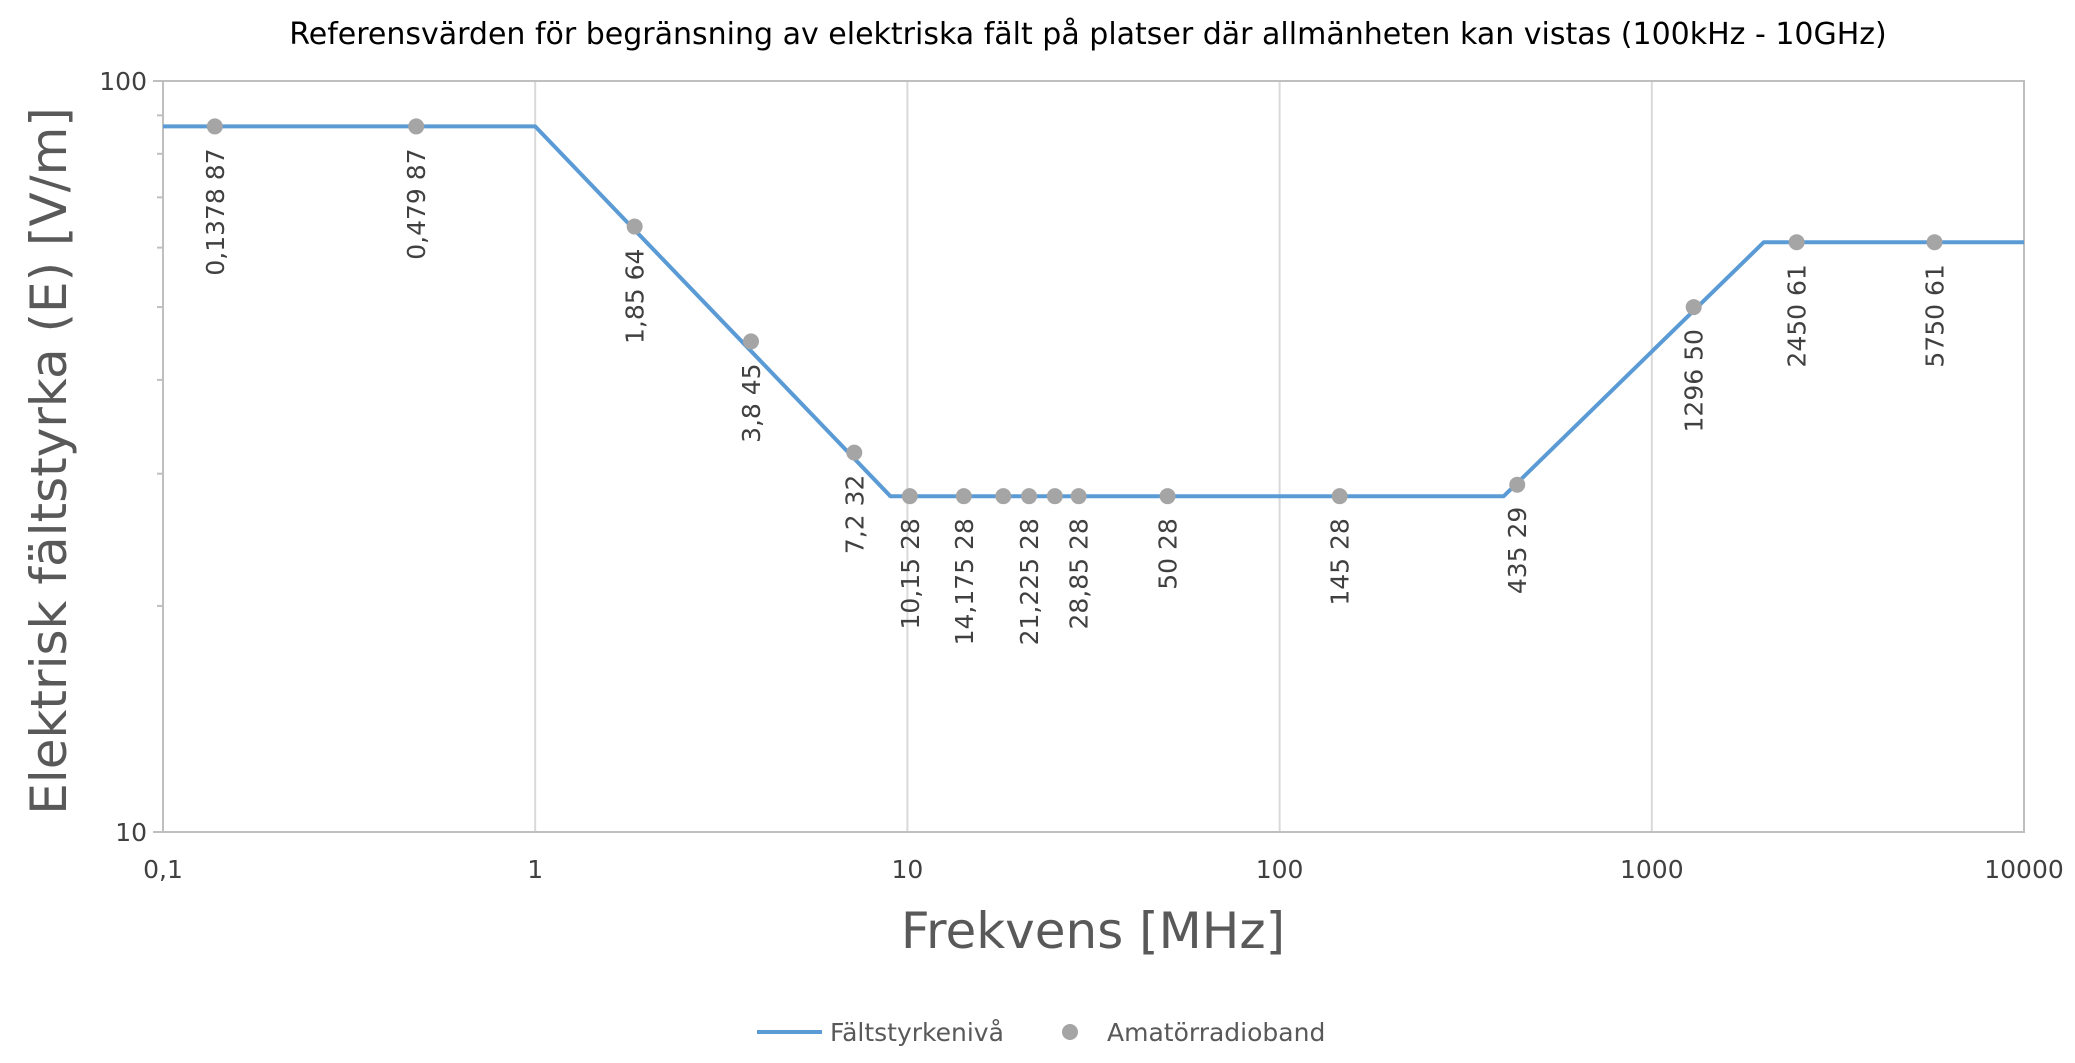 The image size is (2075, 1063). What do you see at coordinates (964, 581) in the screenshot?
I see `data-label: 14,175 28` at bounding box center [964, 581].